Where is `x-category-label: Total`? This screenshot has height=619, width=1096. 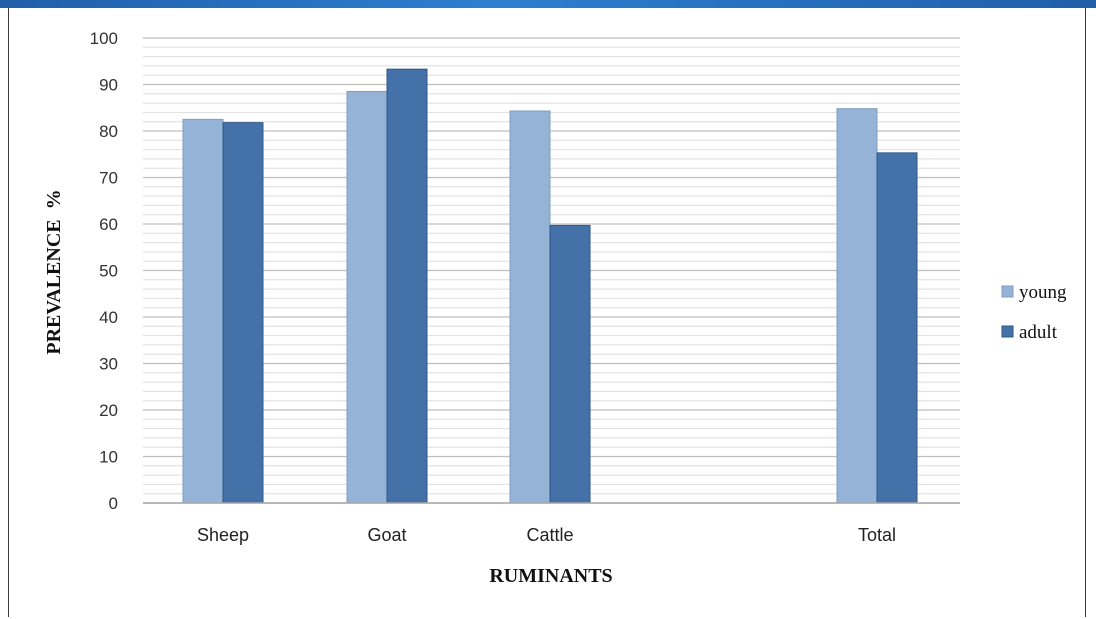 x-category-label: Total is located at coordinates (877, 535).